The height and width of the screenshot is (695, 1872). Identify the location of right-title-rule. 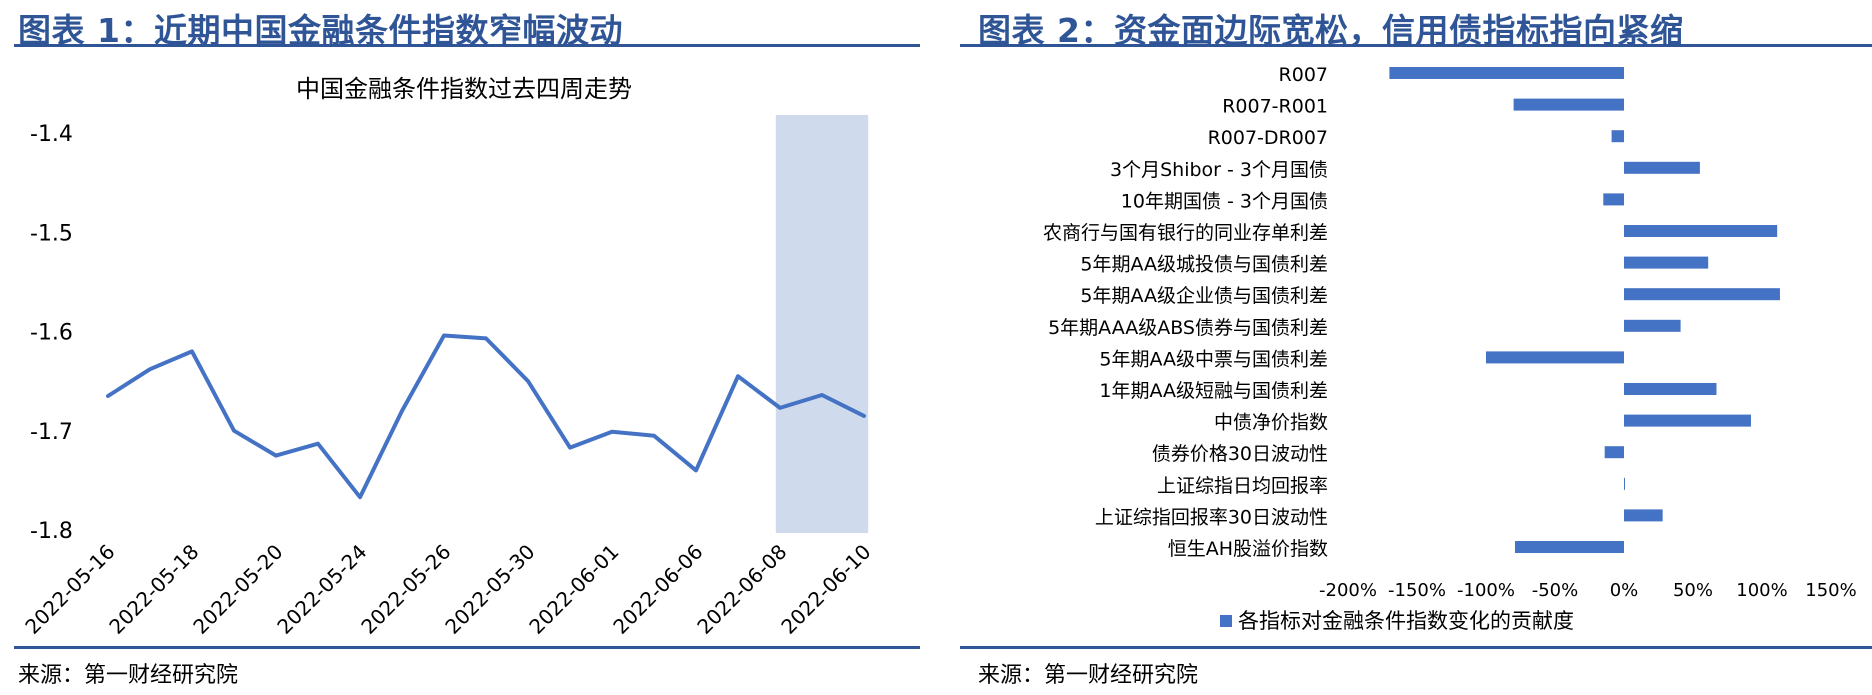
(1416, 45).